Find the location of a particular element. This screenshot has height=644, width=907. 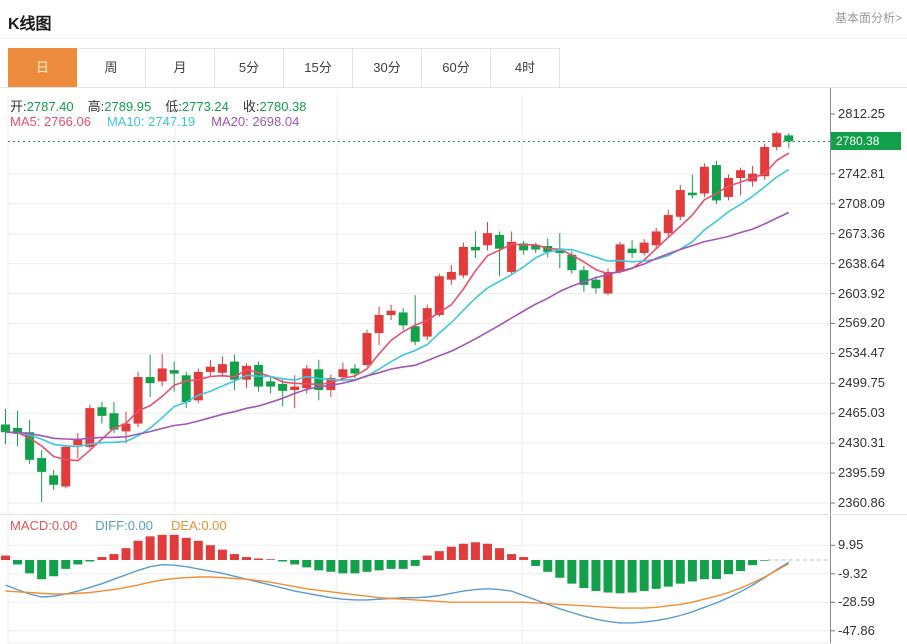

tab-30min: 30分 is located at coordinates (387, 68).